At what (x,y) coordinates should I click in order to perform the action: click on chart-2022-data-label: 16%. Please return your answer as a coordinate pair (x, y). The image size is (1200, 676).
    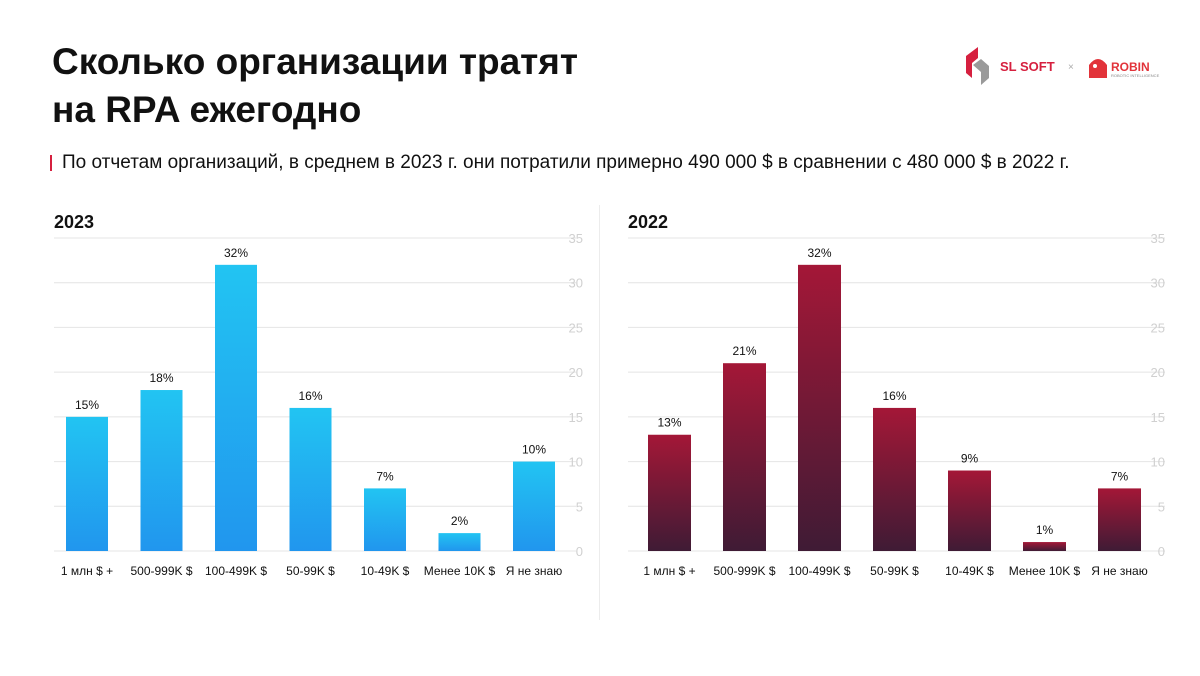
    Looking at the image, I should click on (894, 396).